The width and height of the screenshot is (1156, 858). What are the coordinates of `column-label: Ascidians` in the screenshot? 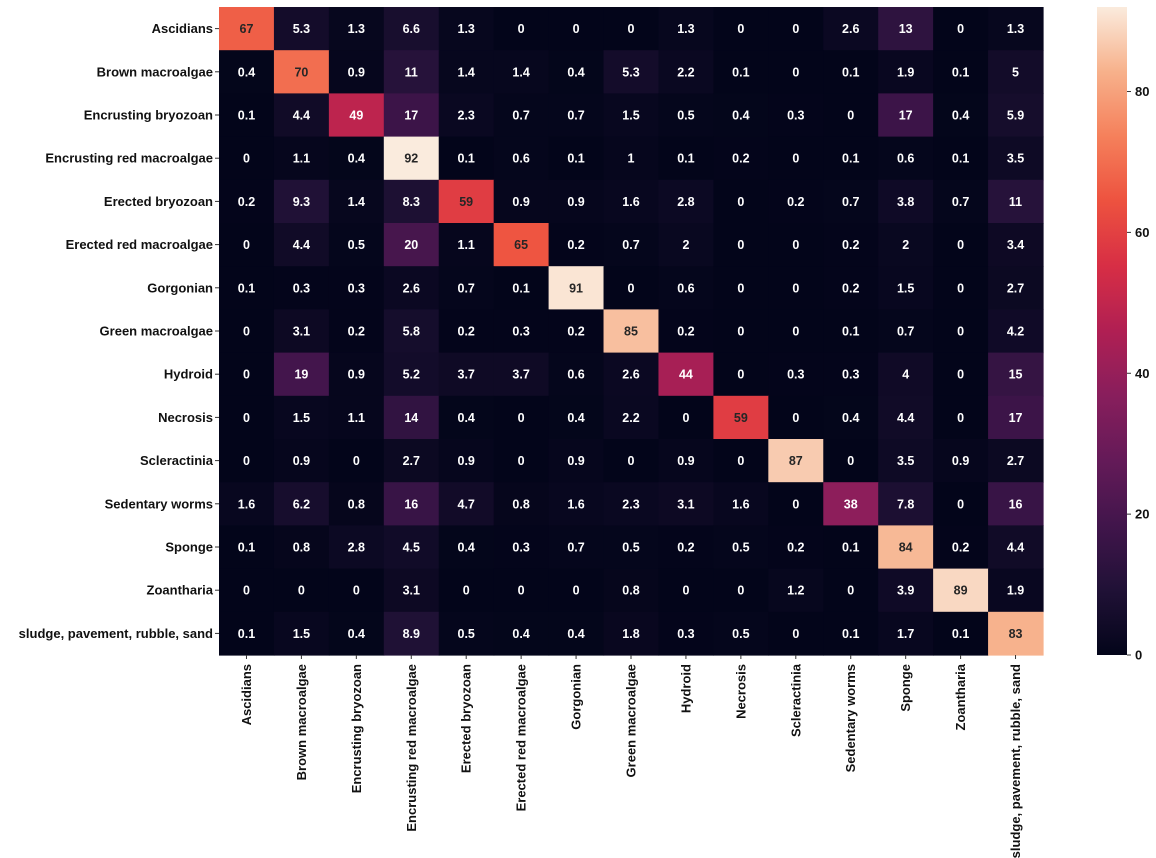 It's located at (246, 694).